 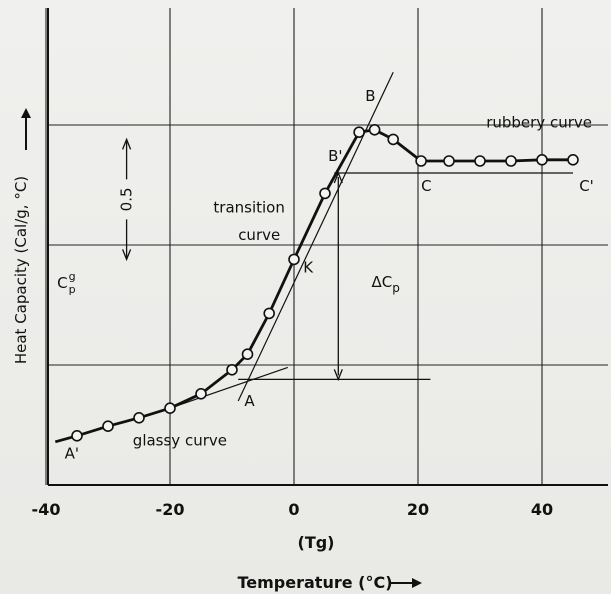 I want to click on scale-bar-arrow-bottom, so click(x=126, y=255).